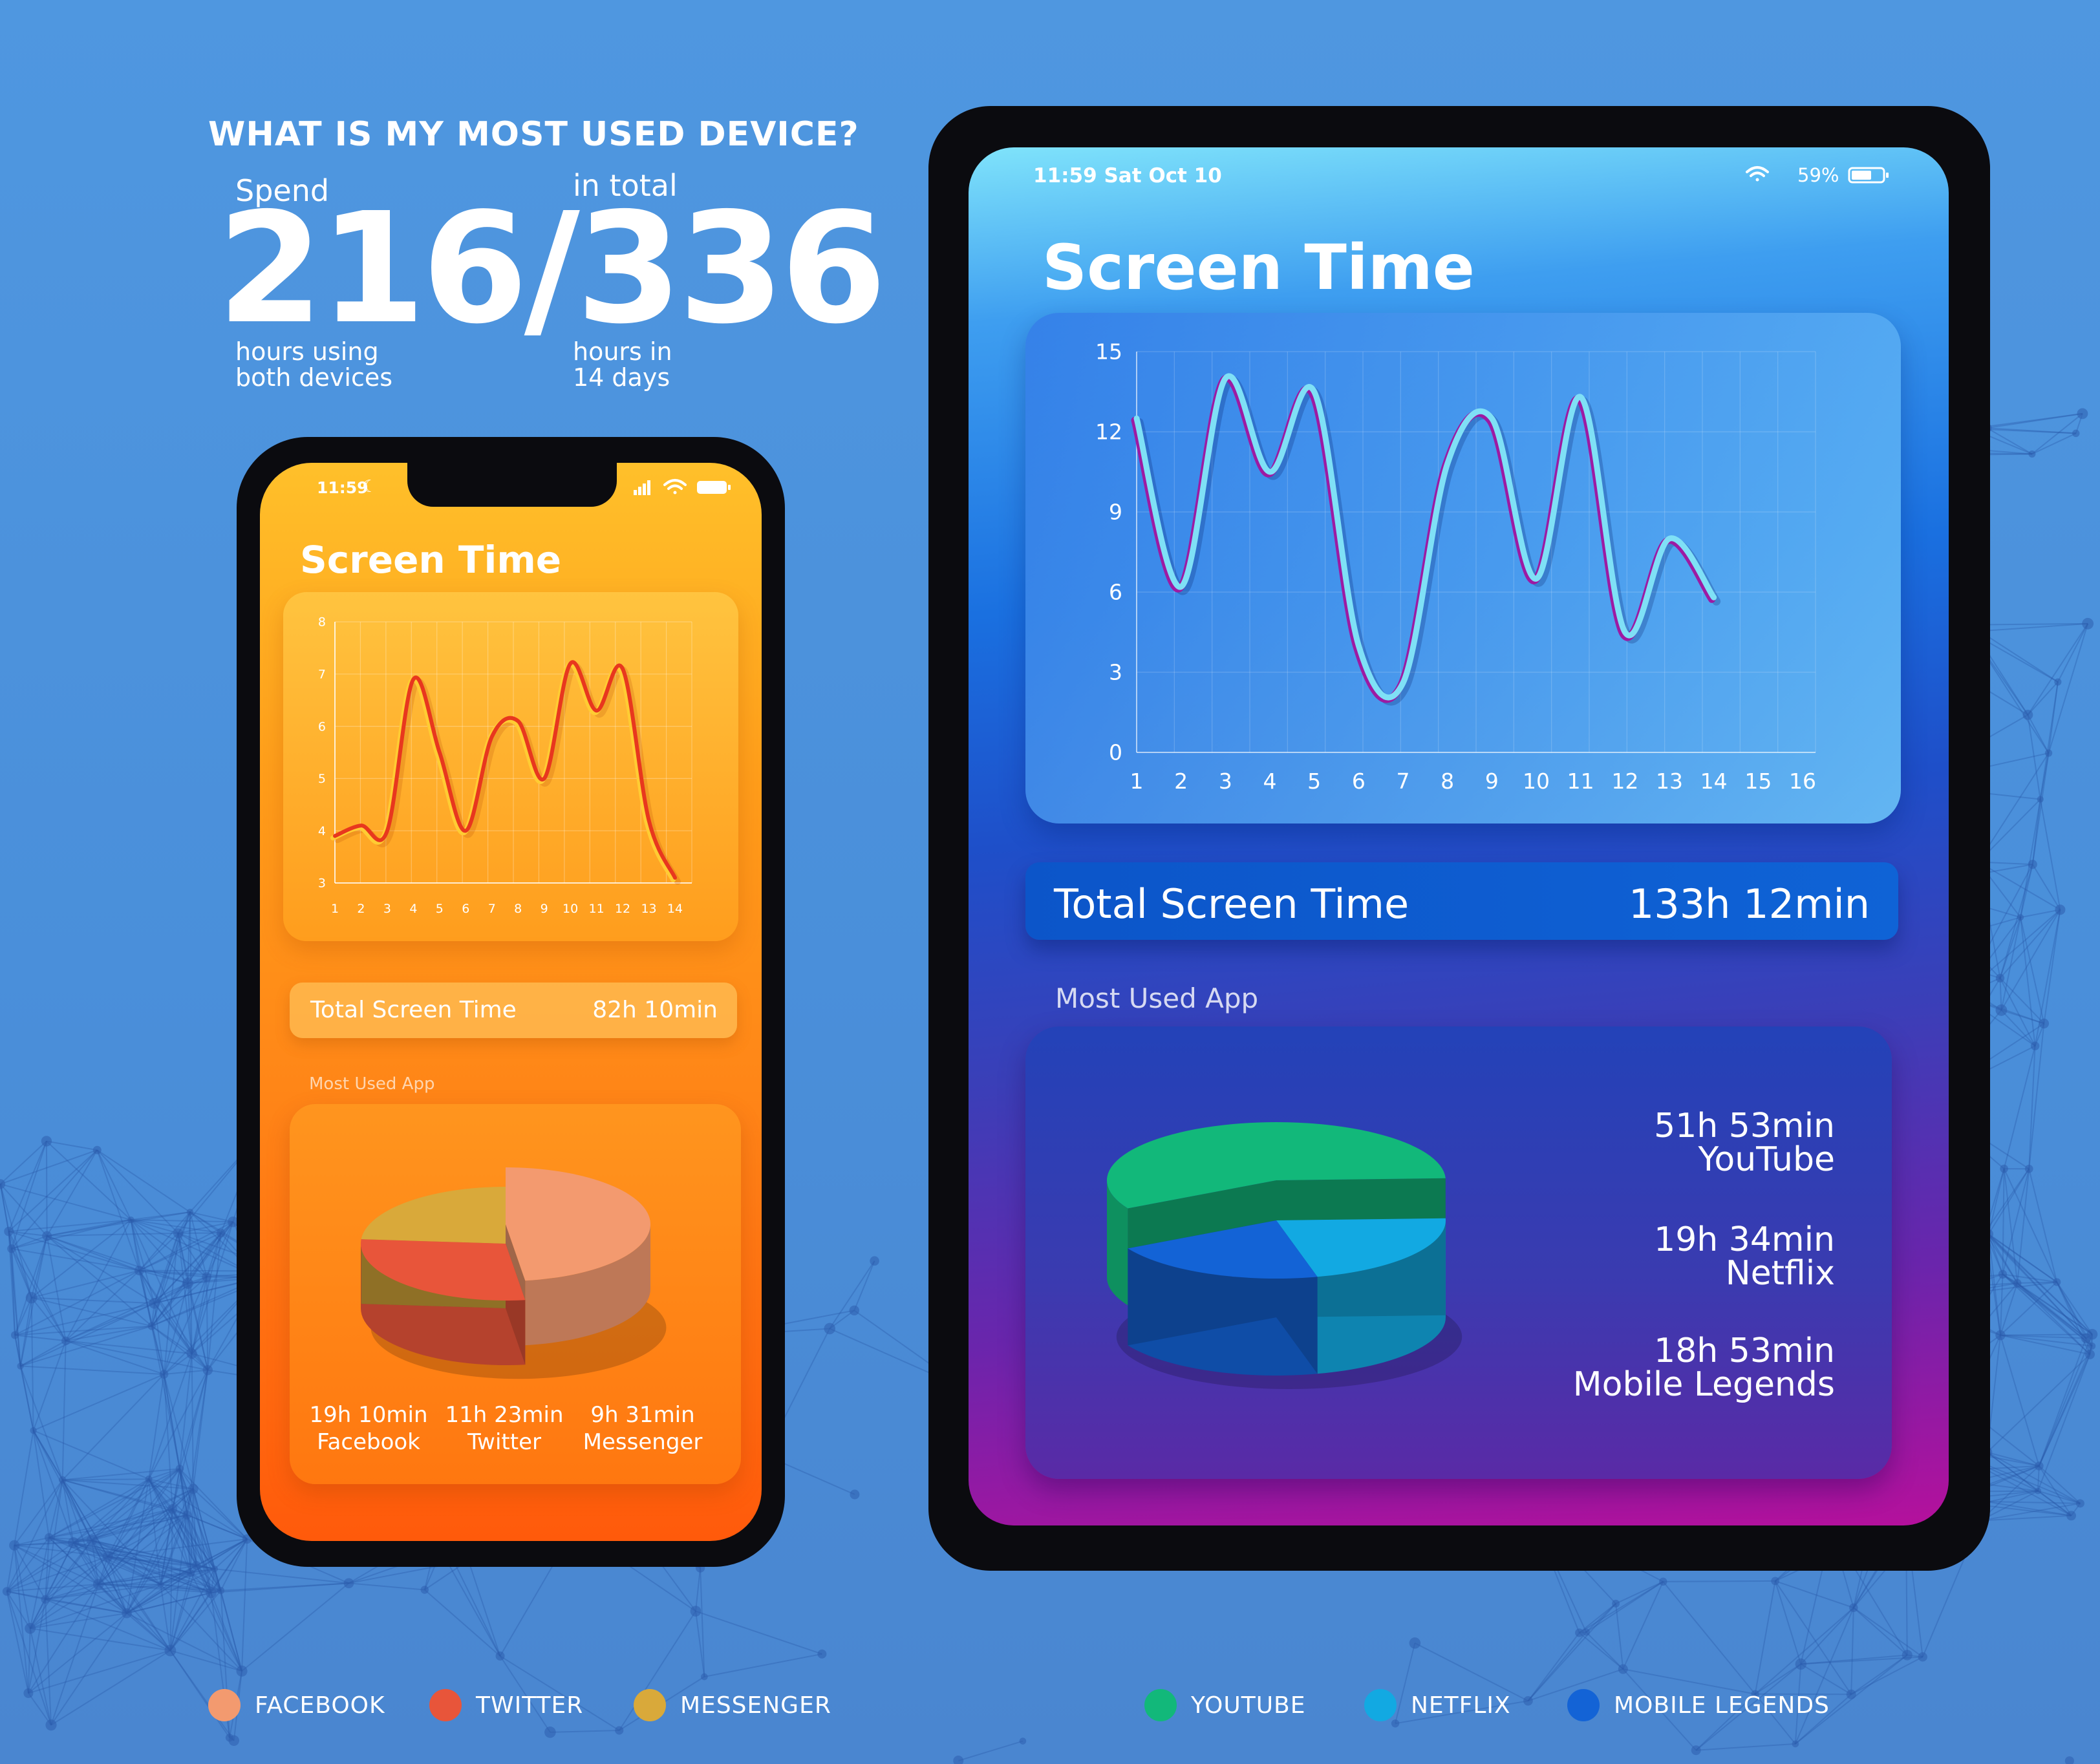 This screenshot has width=2100, height=1764. I want to click on phone-app-time: 9h 31min, so click(642, 1415).